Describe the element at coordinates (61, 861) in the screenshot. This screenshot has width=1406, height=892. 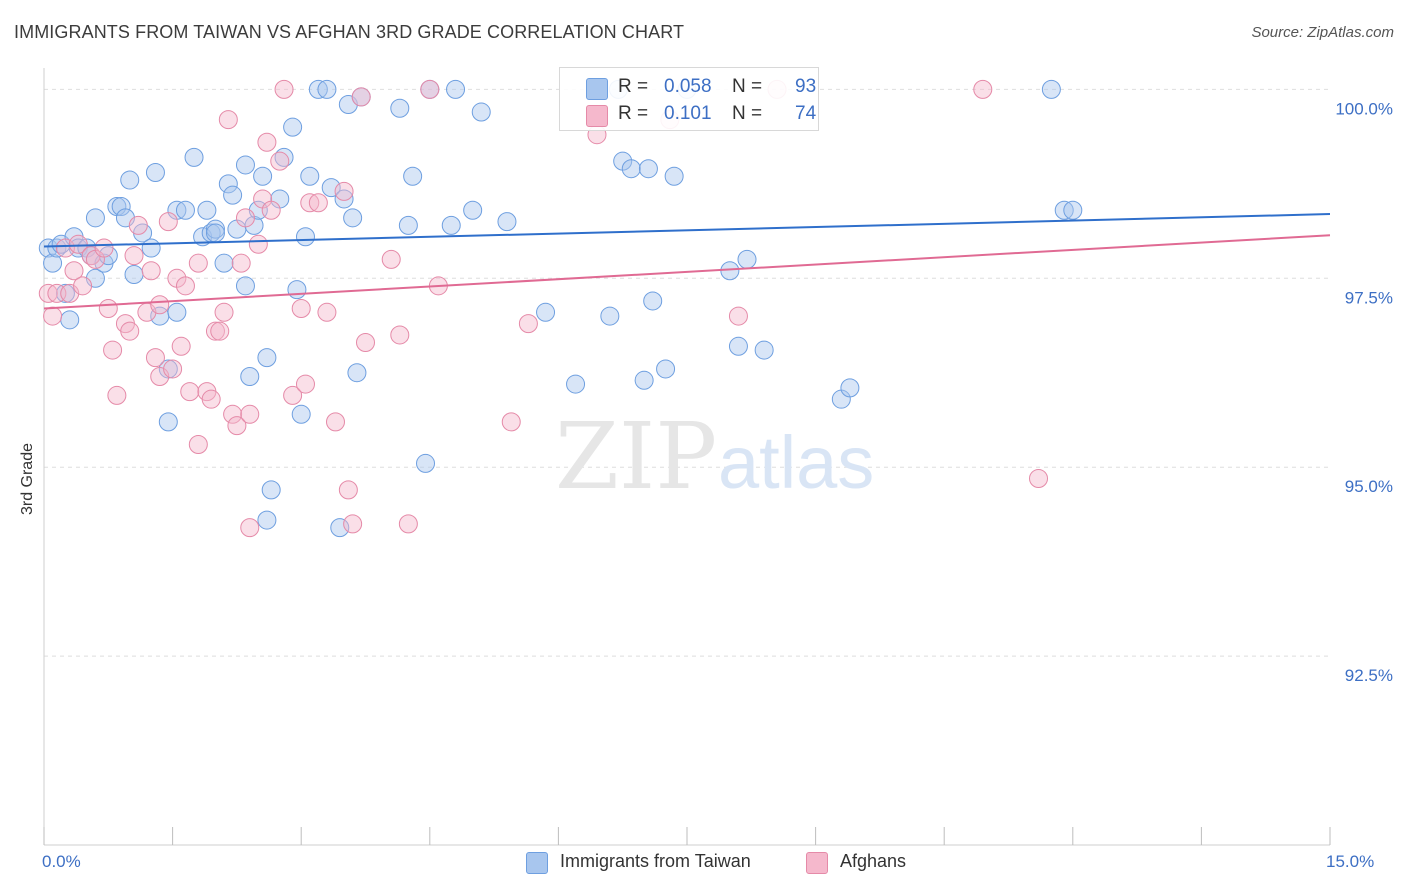
I see `x-tick-label-min: 0.0%` at that location.